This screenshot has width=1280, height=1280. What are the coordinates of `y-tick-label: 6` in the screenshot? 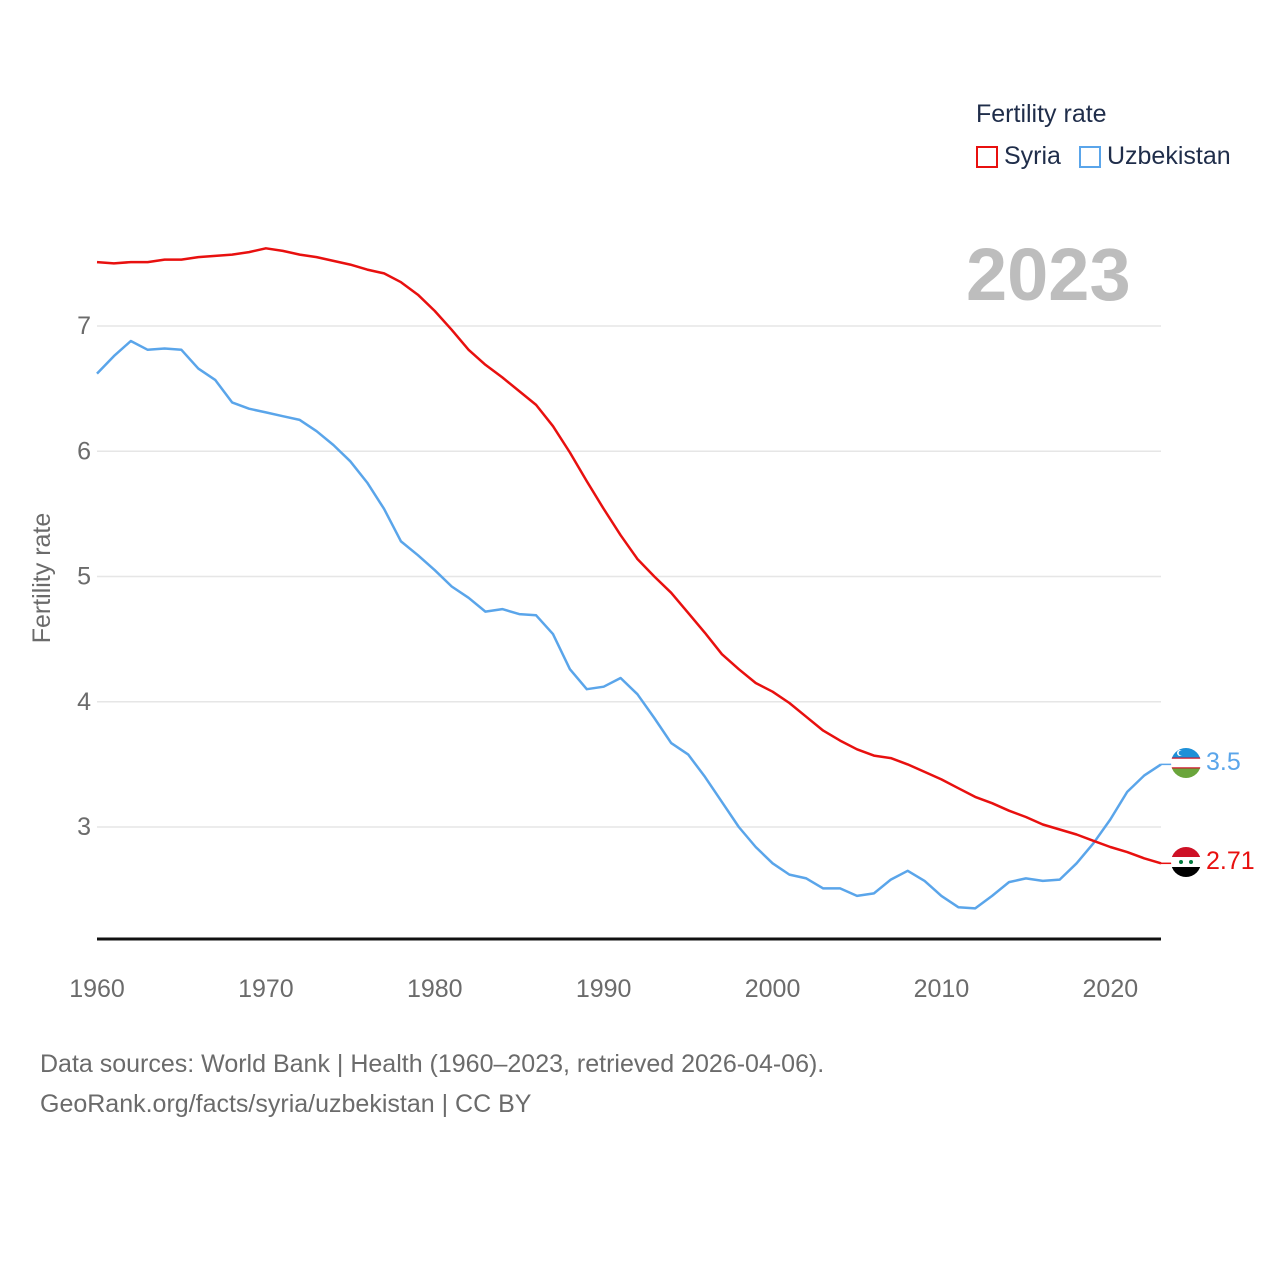 It's located at (84, 451).